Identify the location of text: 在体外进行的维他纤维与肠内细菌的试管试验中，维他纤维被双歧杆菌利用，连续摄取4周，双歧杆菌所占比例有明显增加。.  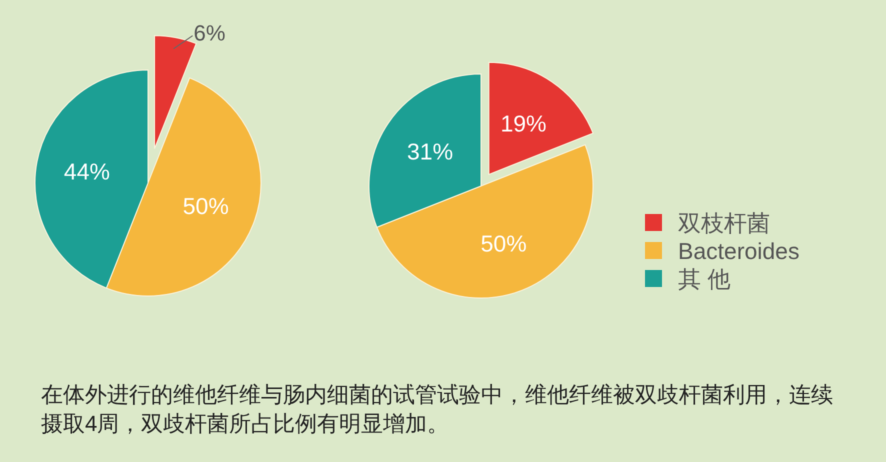
(437, 409).